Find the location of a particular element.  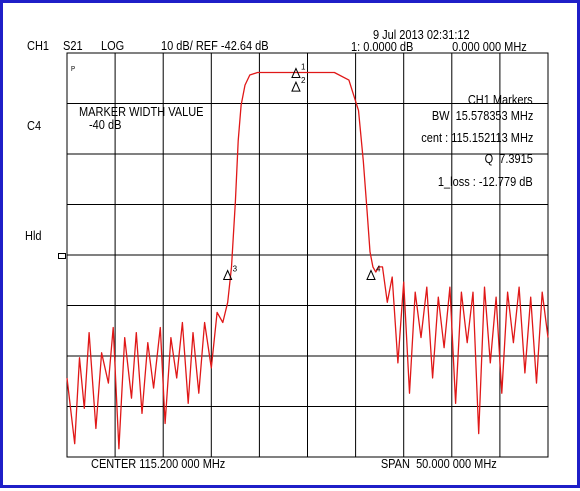

marker-width-value: -40 dB is located at coordinates (105, 125).